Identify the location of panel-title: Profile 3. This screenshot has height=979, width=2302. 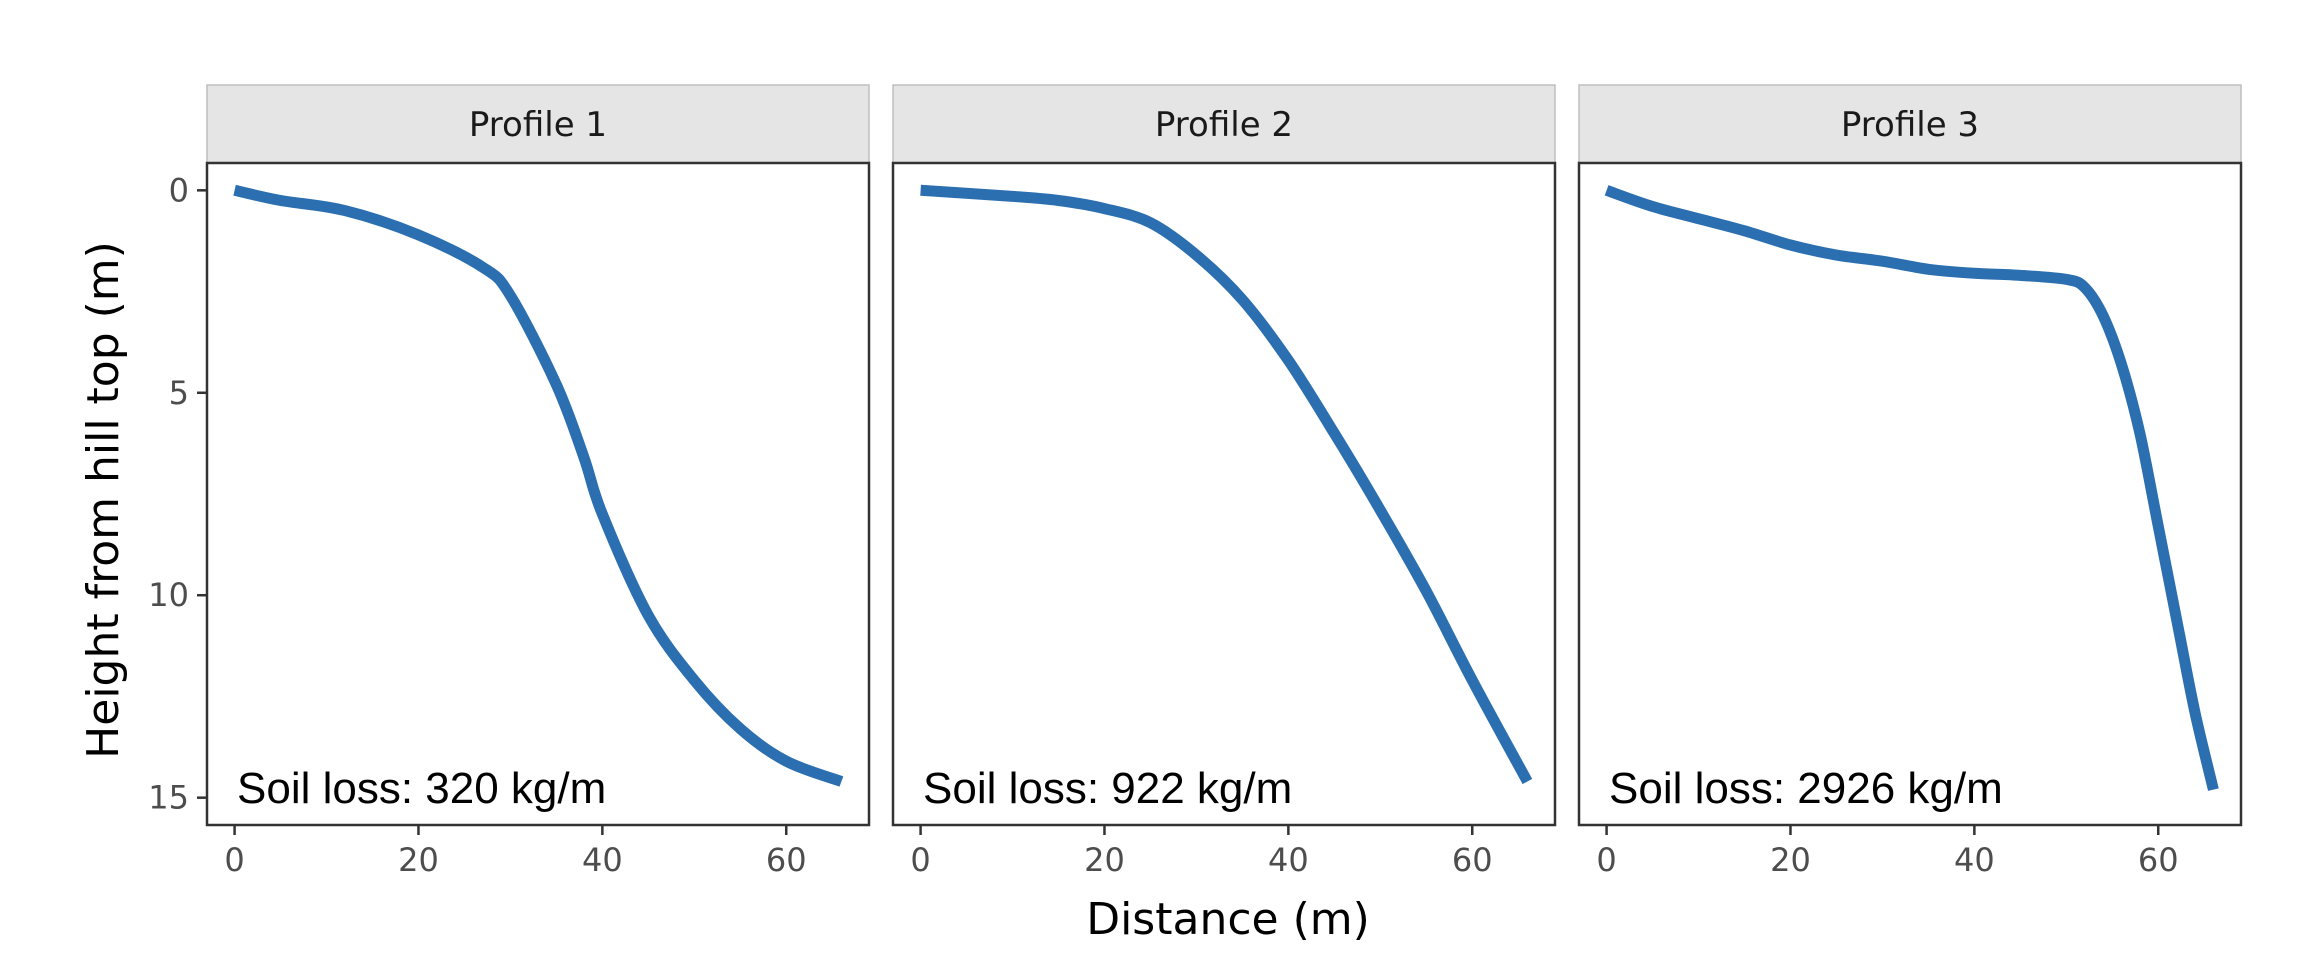
(1910, 125).